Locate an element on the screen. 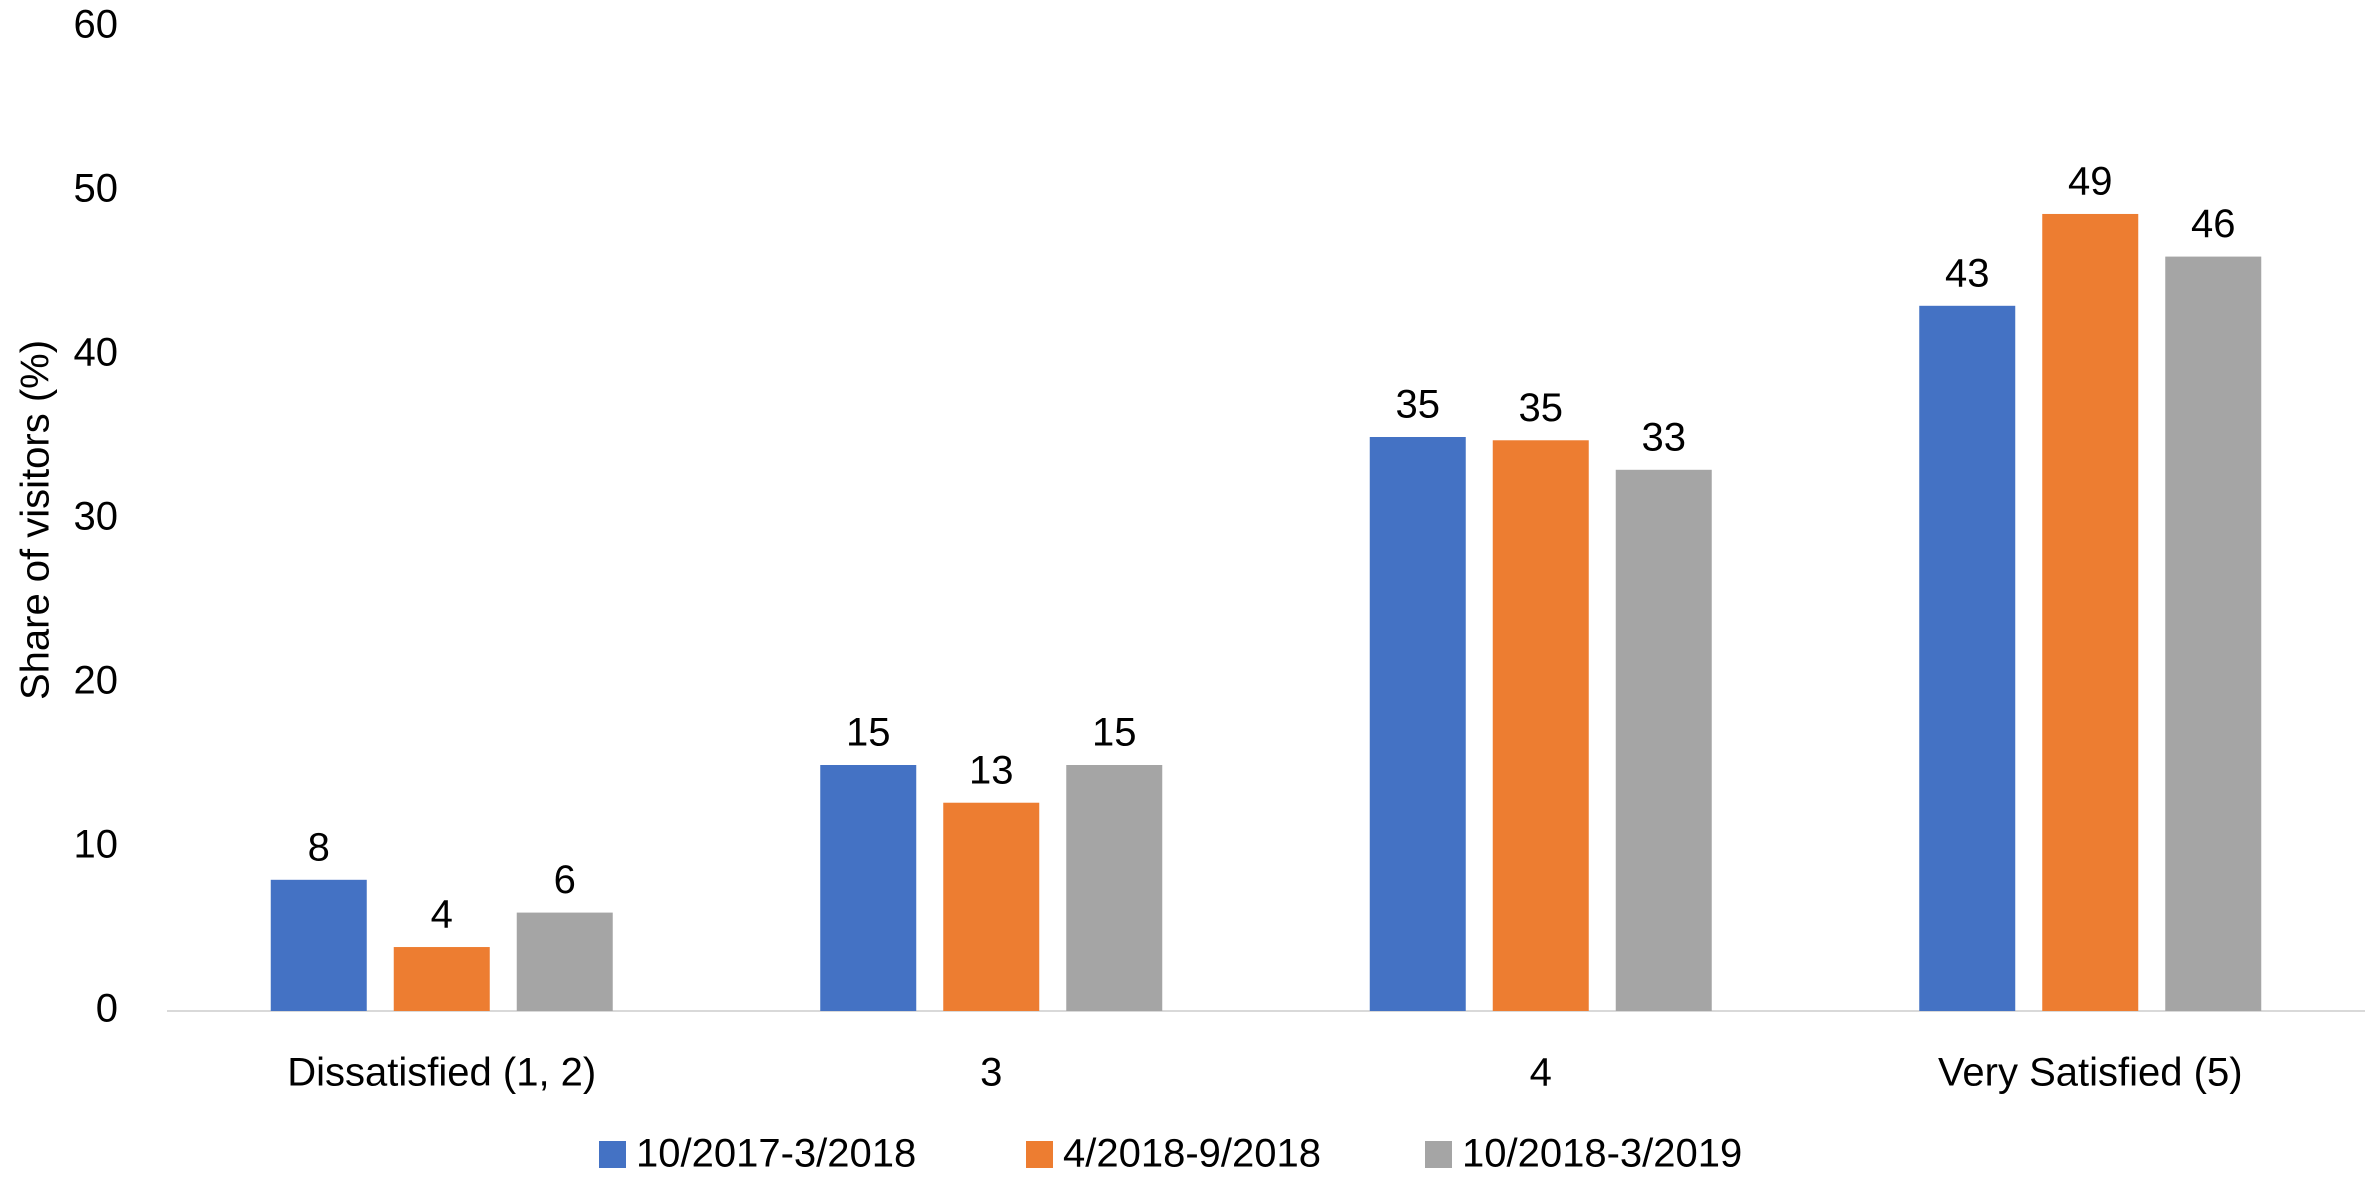  x-tick-label: 4 is located at coordinates (1541, 1073).